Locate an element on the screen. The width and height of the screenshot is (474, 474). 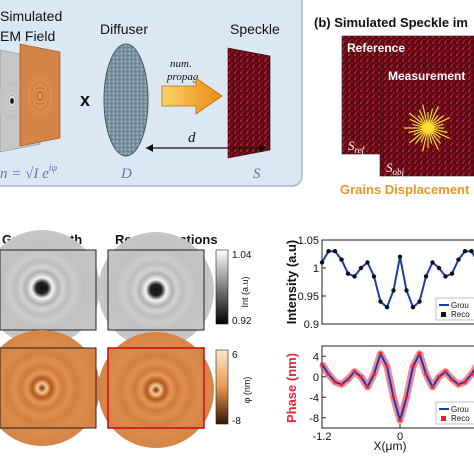
displacement-starburst is located at coordinates (427, 128).